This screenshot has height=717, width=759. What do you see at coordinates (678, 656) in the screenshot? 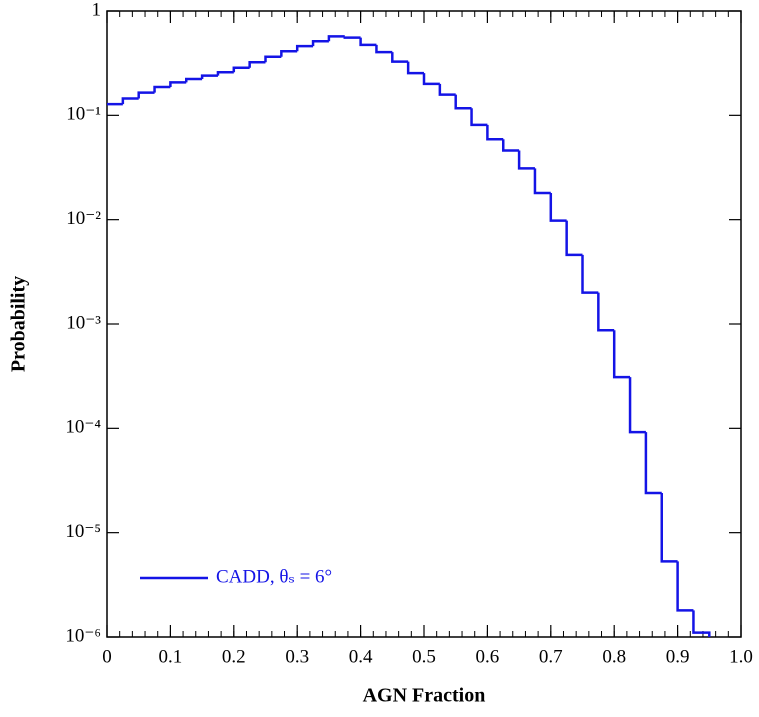
I see `x-tick-label: 0.9` at bounding box center [678, 656].